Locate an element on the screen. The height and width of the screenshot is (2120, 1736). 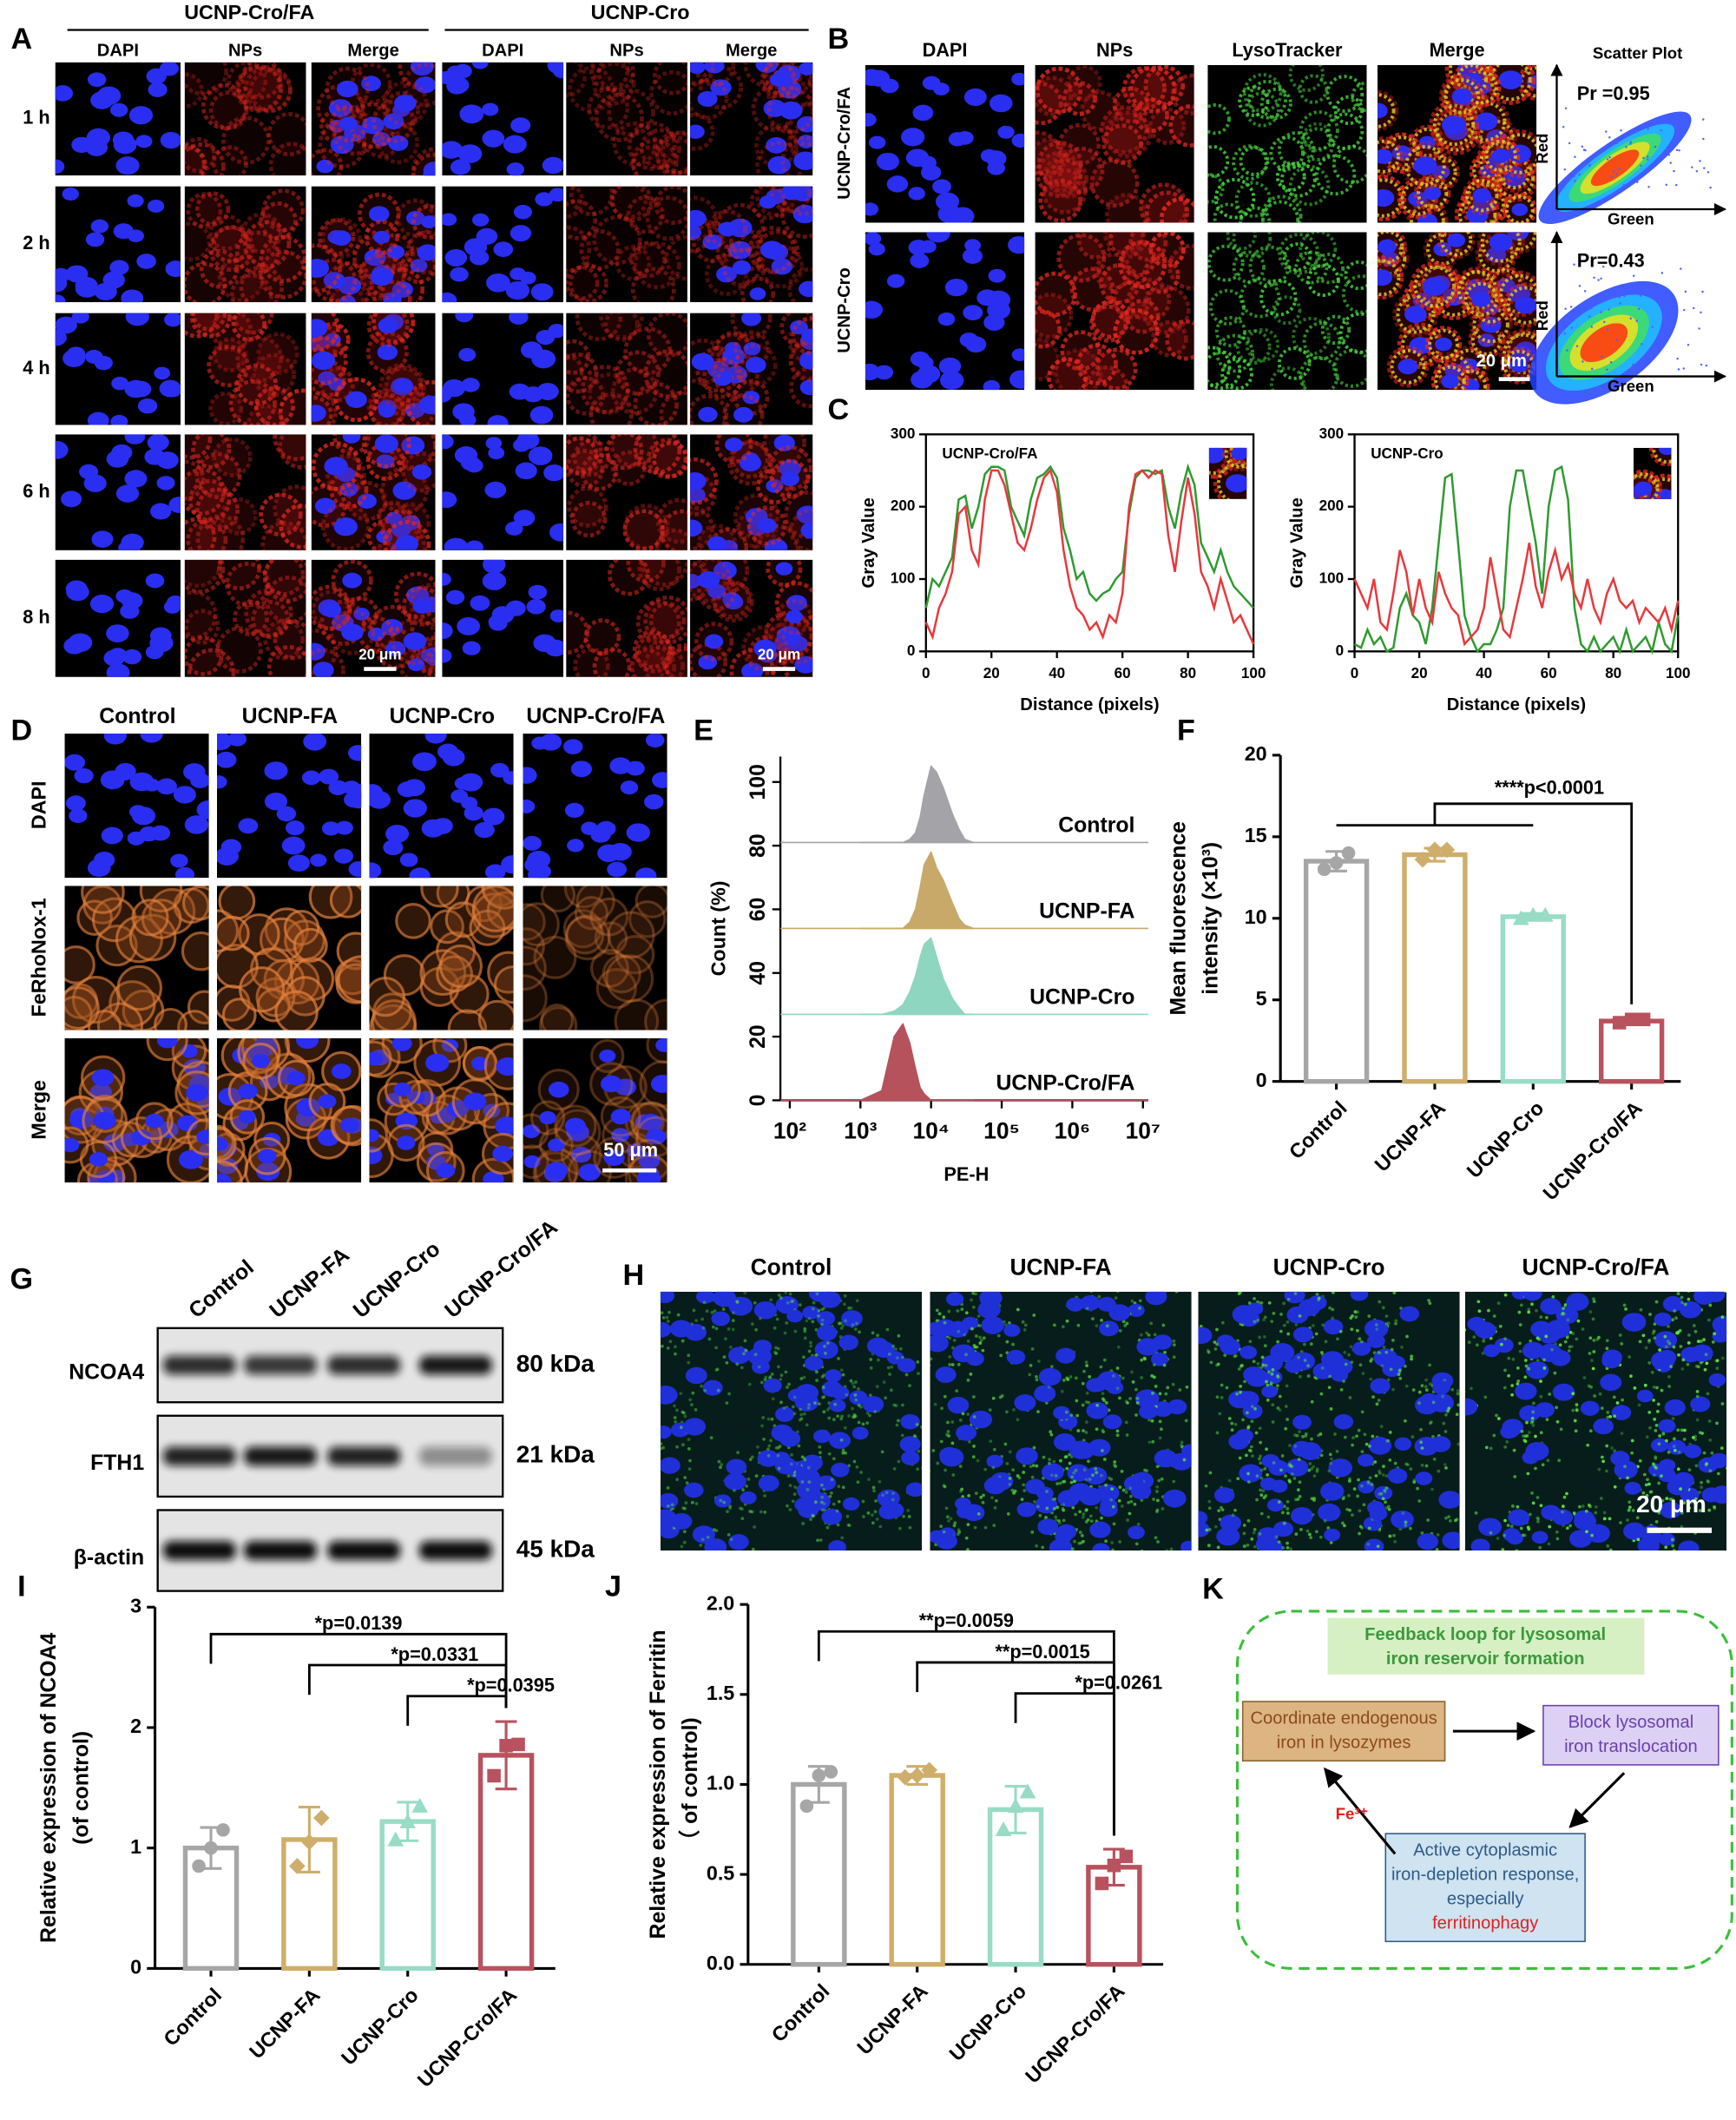
column-header: Merge is located at coordinates (1457, 50).